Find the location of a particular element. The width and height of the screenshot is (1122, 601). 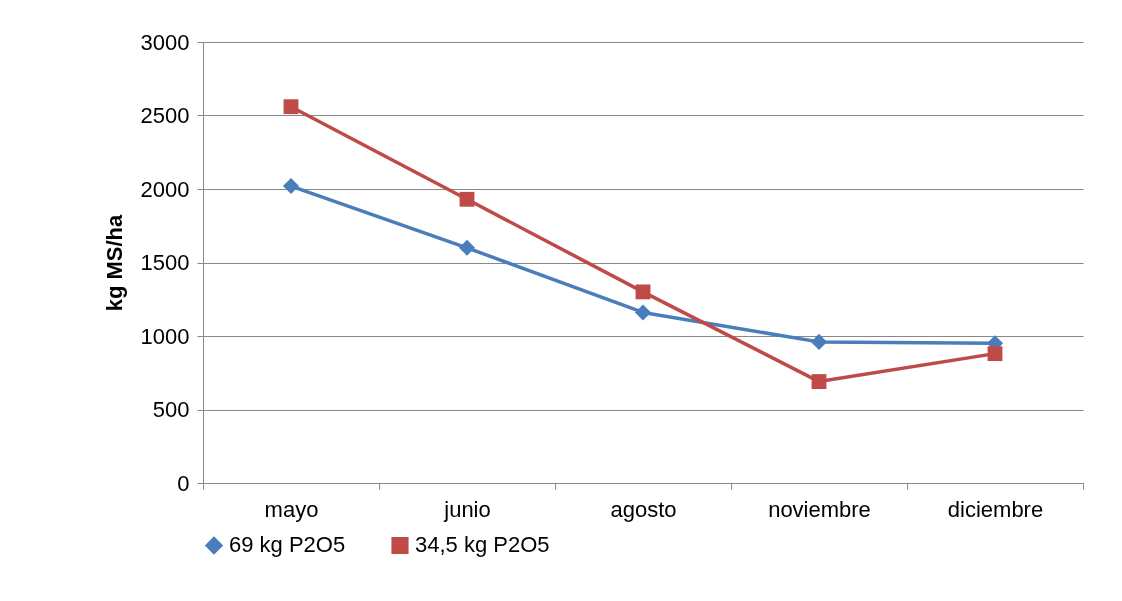

y-tick-label: 2000 is located at coordinates (165, 189).